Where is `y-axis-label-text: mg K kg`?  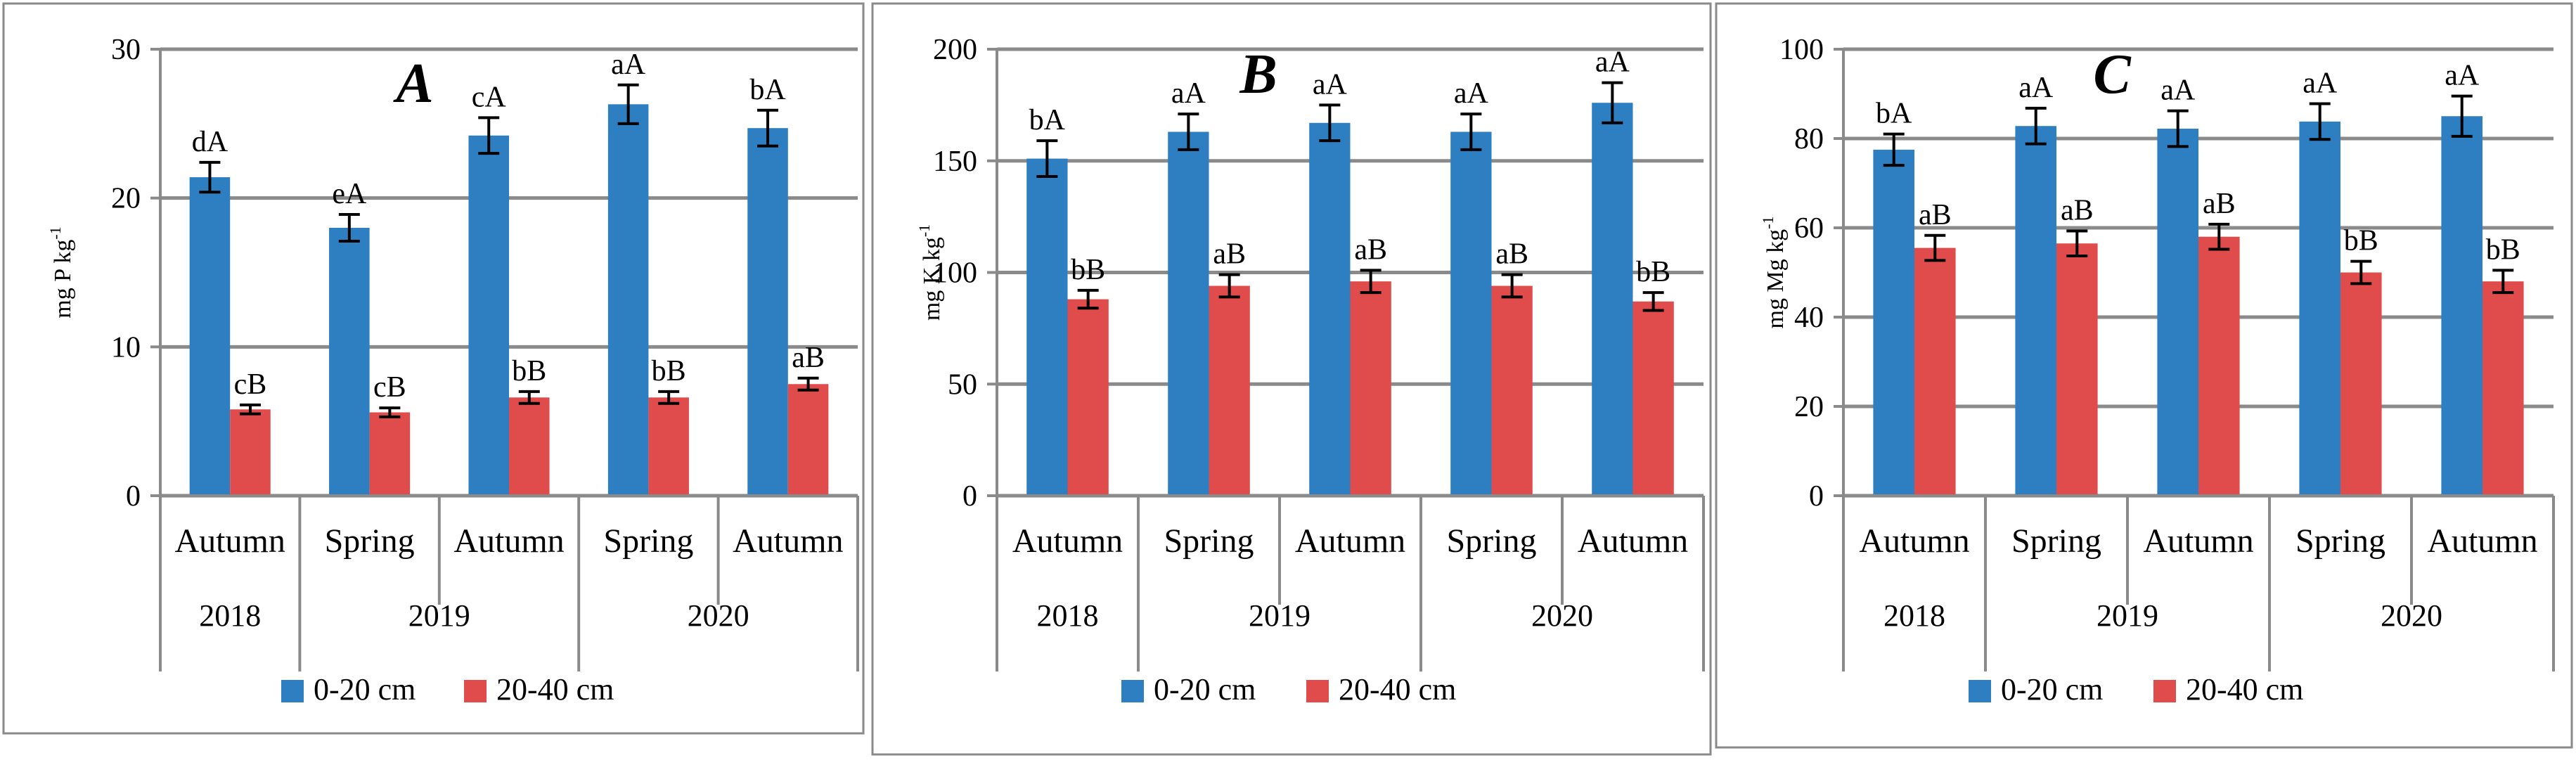 y-axis-label-text: mg K kg is located at coordinates (932, 279).